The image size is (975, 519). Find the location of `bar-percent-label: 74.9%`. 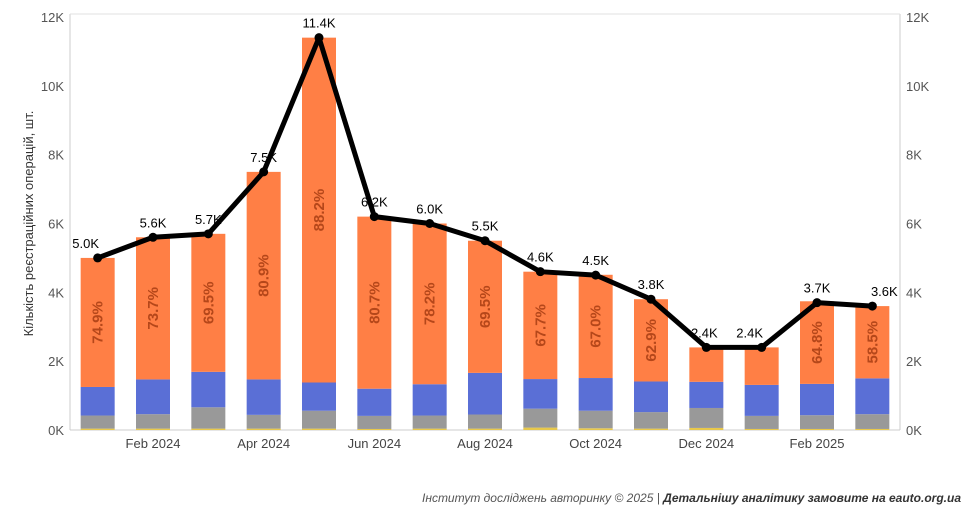

bar-percent-label: 74.9% is located at coordinates (98, 322).